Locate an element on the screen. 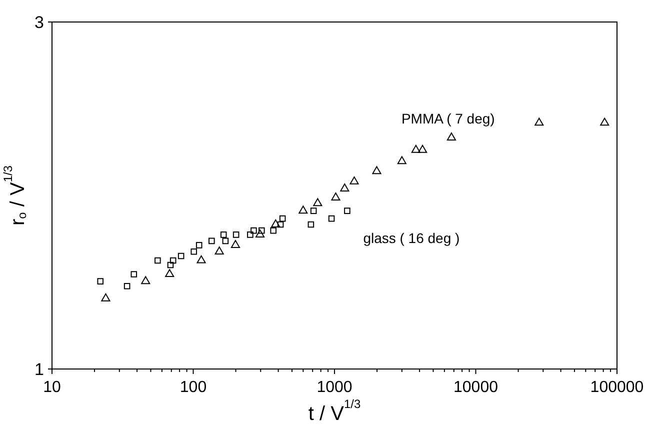  series-label: glass ( 16 deg ) is located at coordinates (411, 238).